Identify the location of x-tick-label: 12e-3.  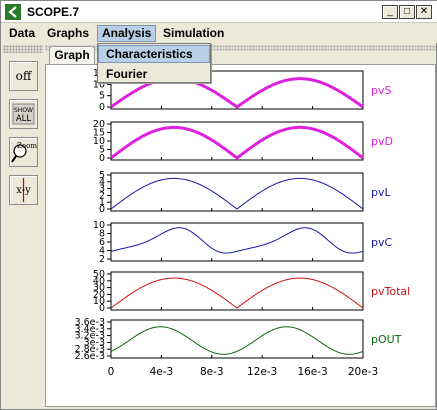
(262, 372).